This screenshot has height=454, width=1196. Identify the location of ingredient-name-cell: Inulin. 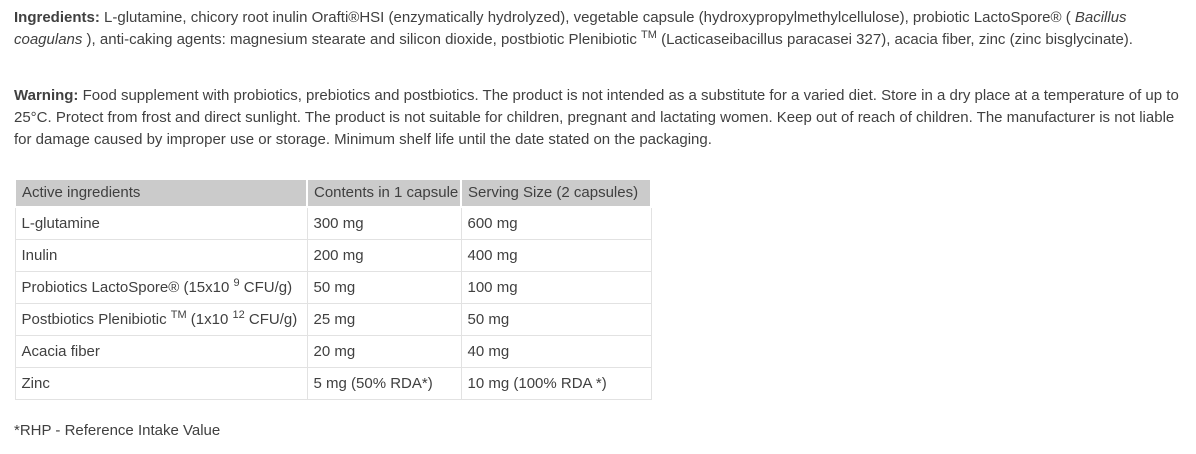
(161, 255).